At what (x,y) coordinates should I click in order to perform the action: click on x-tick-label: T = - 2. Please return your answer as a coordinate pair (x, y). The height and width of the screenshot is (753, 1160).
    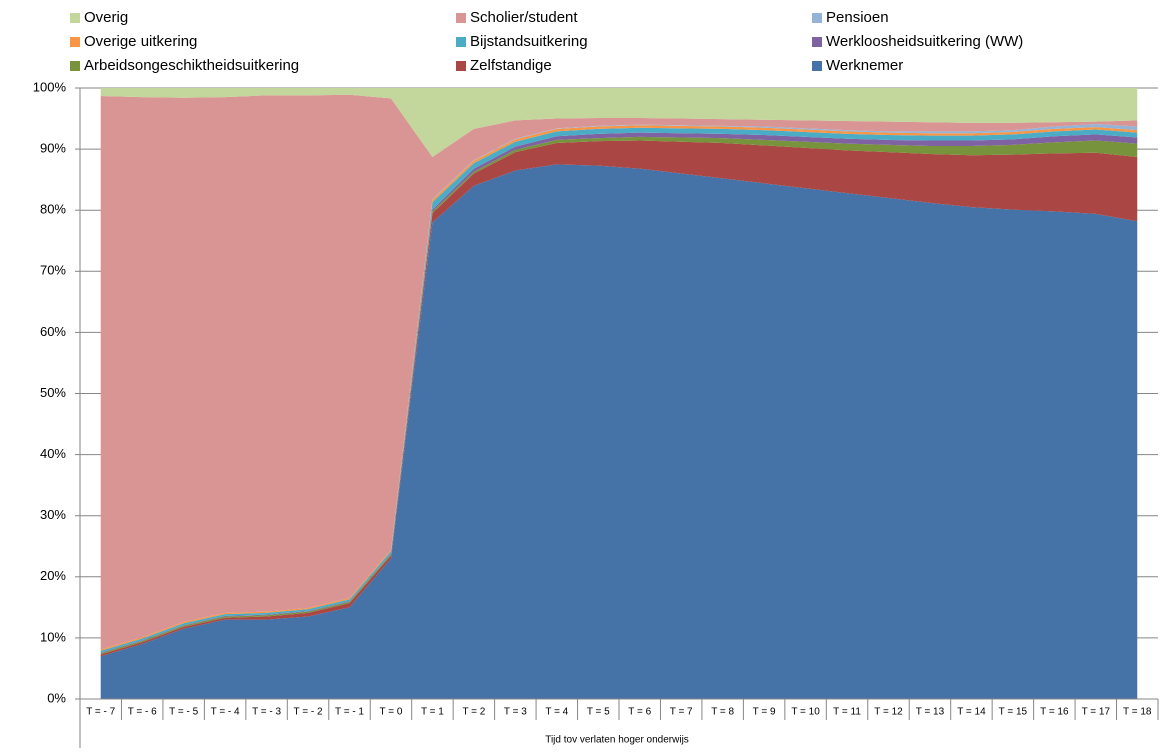
    Looking at the image, I should click on (308, 712).